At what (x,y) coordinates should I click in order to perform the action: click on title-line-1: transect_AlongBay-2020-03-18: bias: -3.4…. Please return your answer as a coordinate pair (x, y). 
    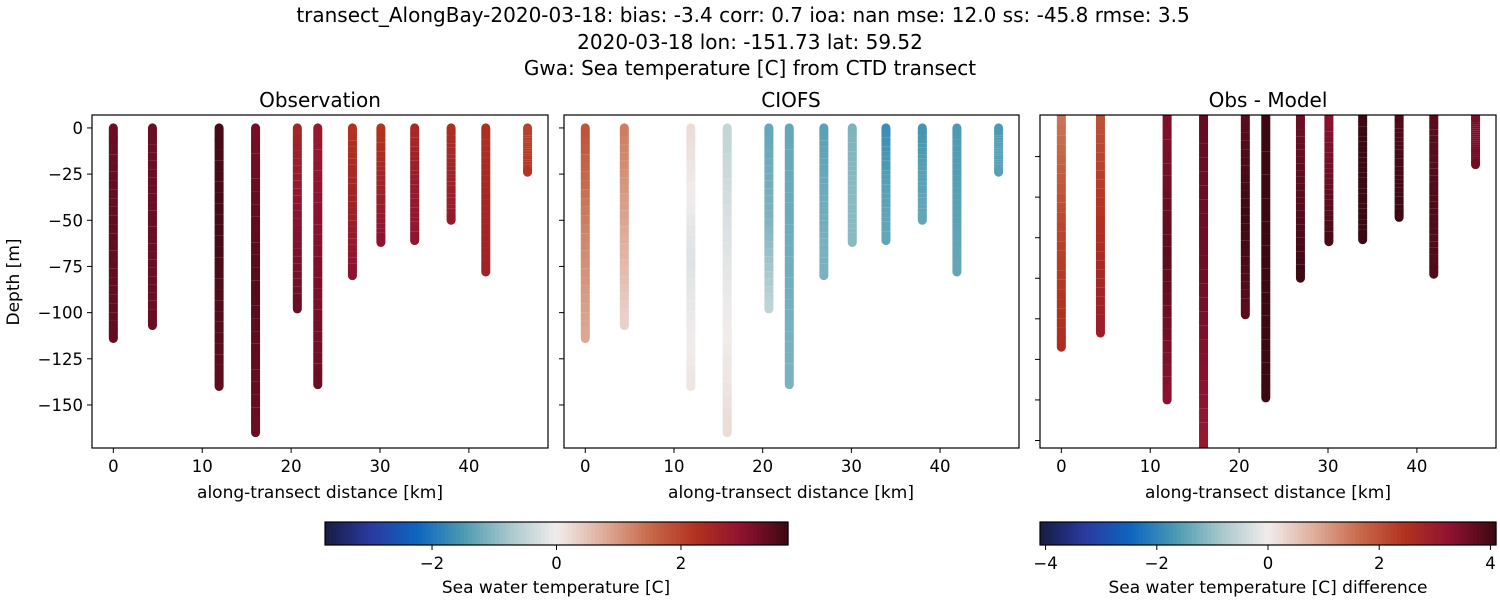
    Looking at the image, I should click on (742, 15).